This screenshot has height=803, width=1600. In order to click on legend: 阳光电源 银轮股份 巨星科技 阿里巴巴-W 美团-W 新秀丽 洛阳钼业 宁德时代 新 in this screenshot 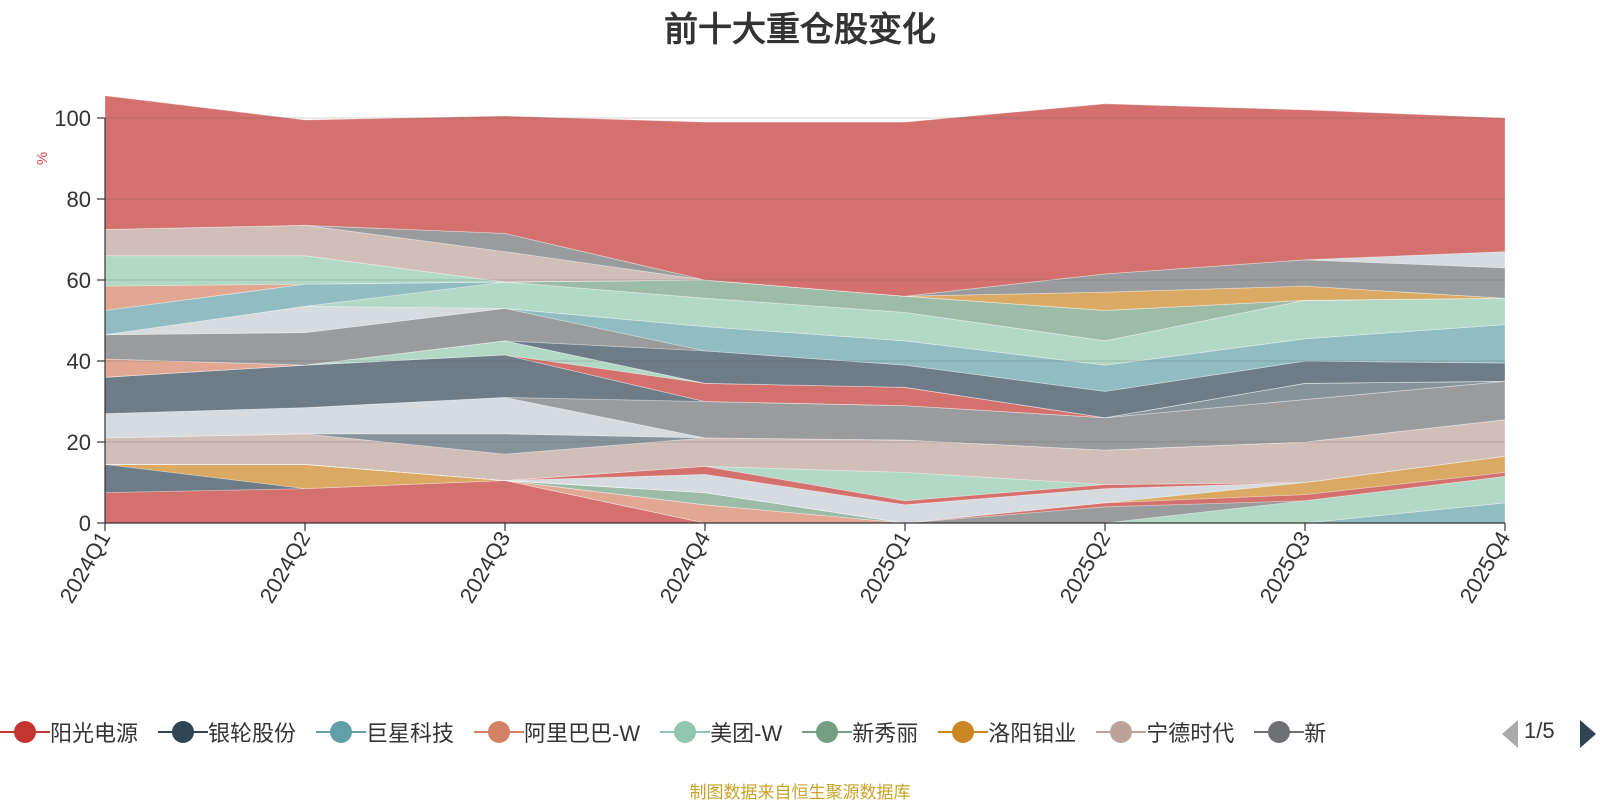, I will do `click(750, 734)`.